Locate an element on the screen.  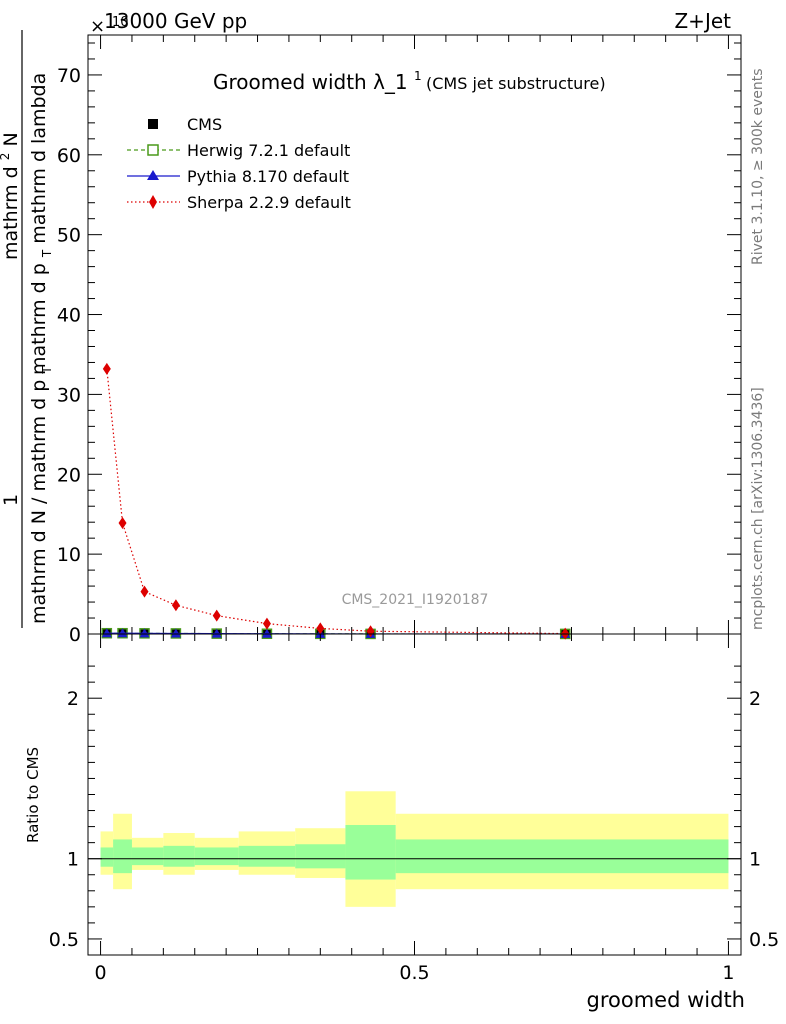
main-ytick-label: 60 is located at coordinates (69, 156).